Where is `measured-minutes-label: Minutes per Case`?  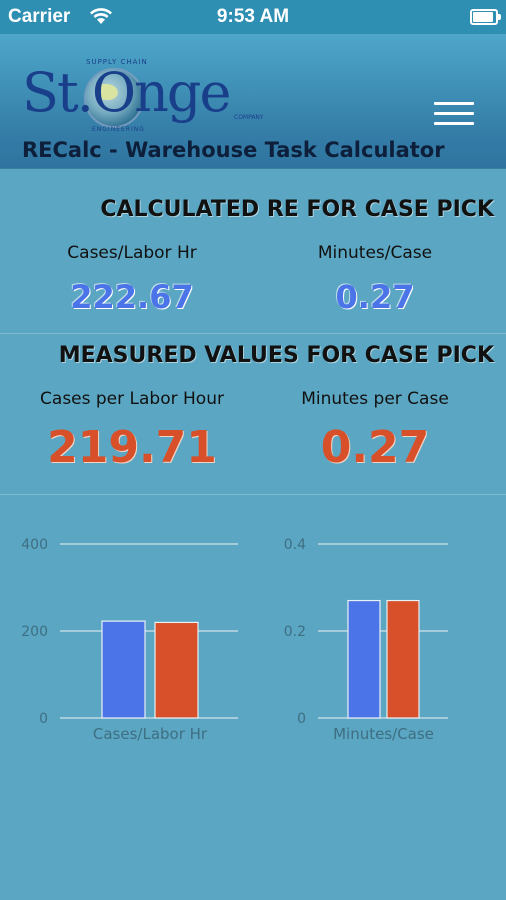
measured-minutes-label: Minutes per Case is located at coordinates (375, 399).